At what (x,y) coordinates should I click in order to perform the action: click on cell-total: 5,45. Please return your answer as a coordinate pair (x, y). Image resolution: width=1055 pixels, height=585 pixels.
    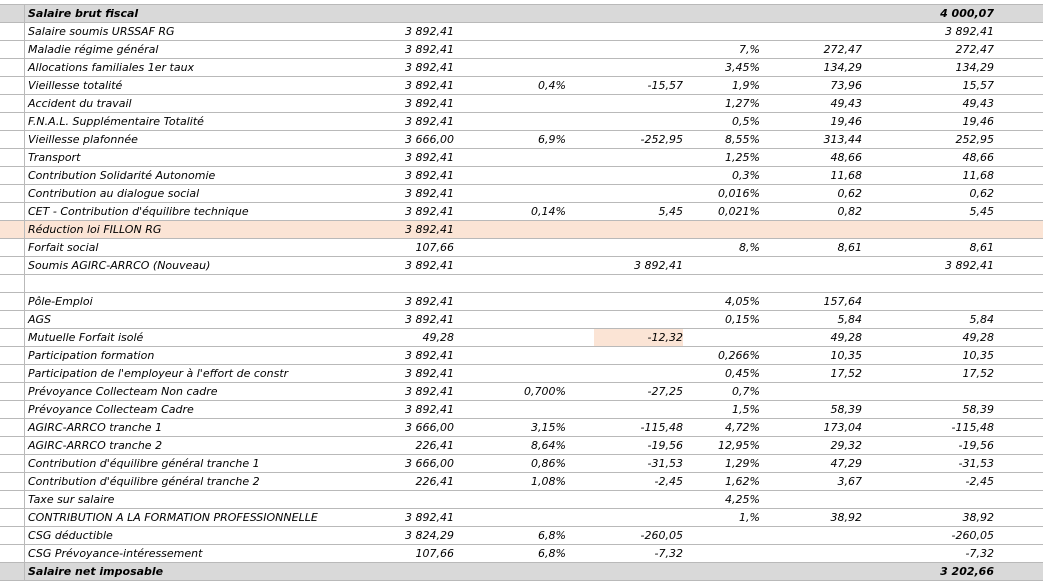
    Looking at the image, I should click on (982, 211).